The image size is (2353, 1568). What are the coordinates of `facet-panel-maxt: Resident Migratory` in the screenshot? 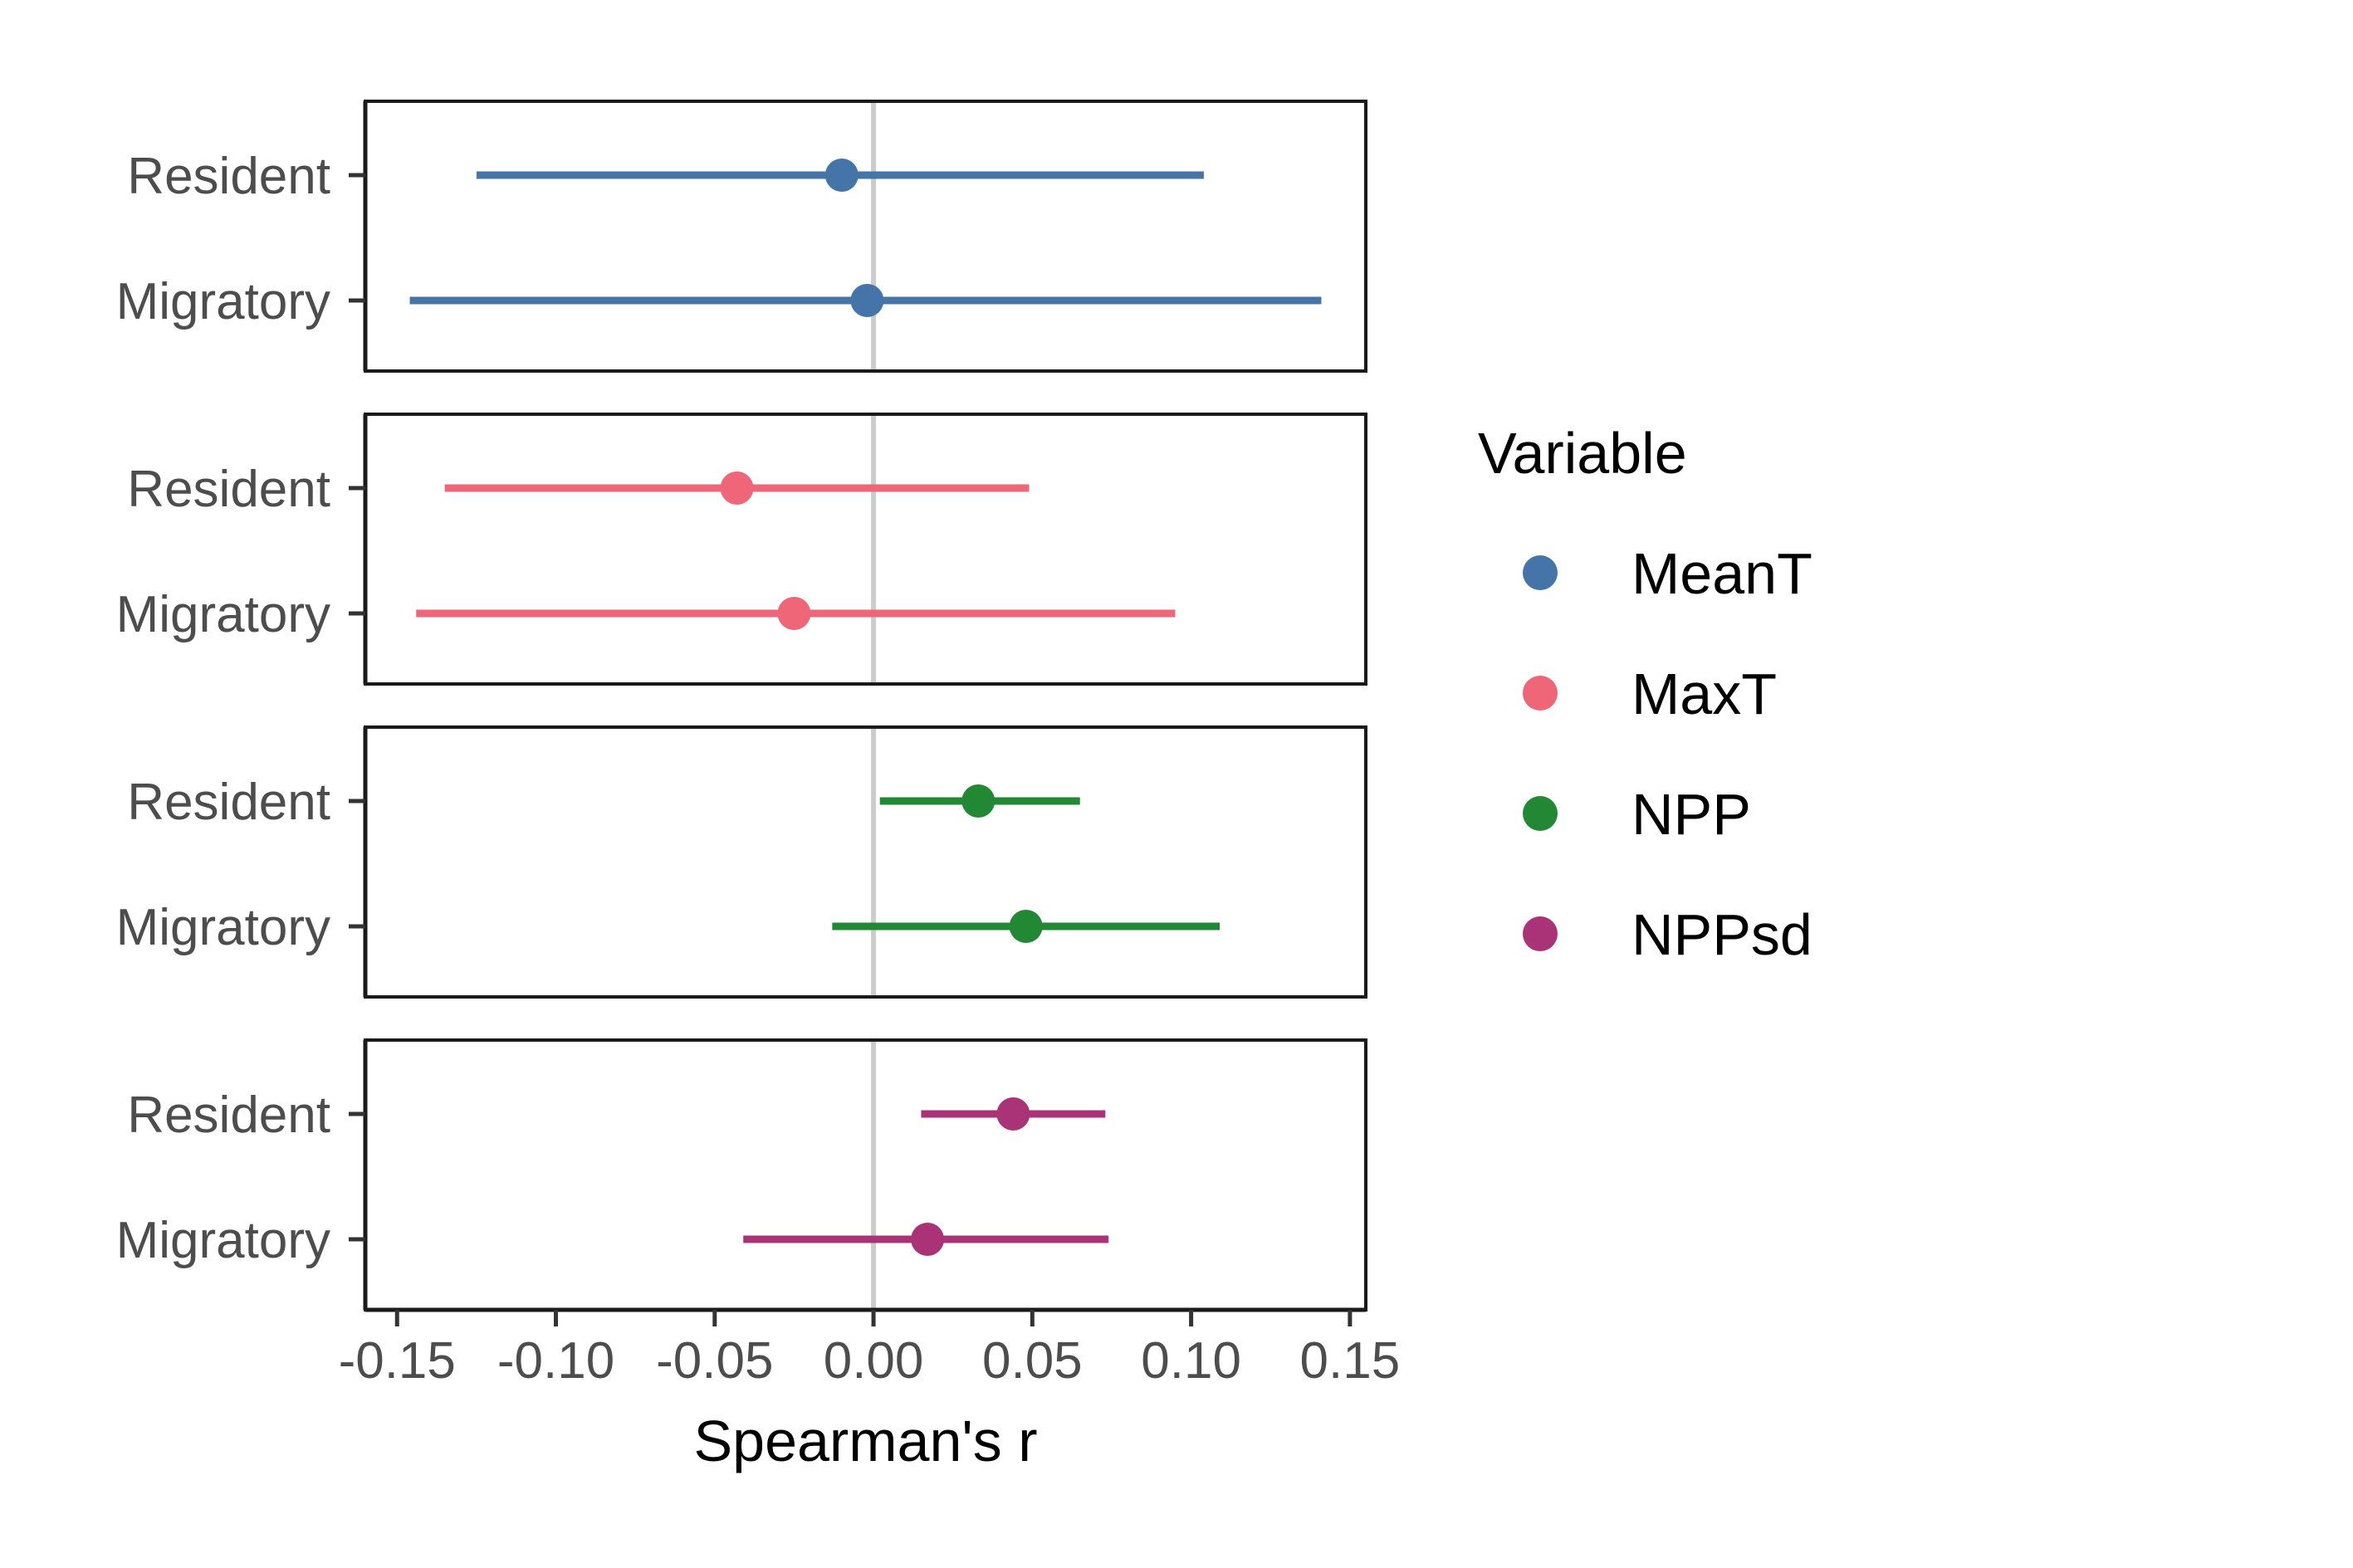 It's located at (741, 550).